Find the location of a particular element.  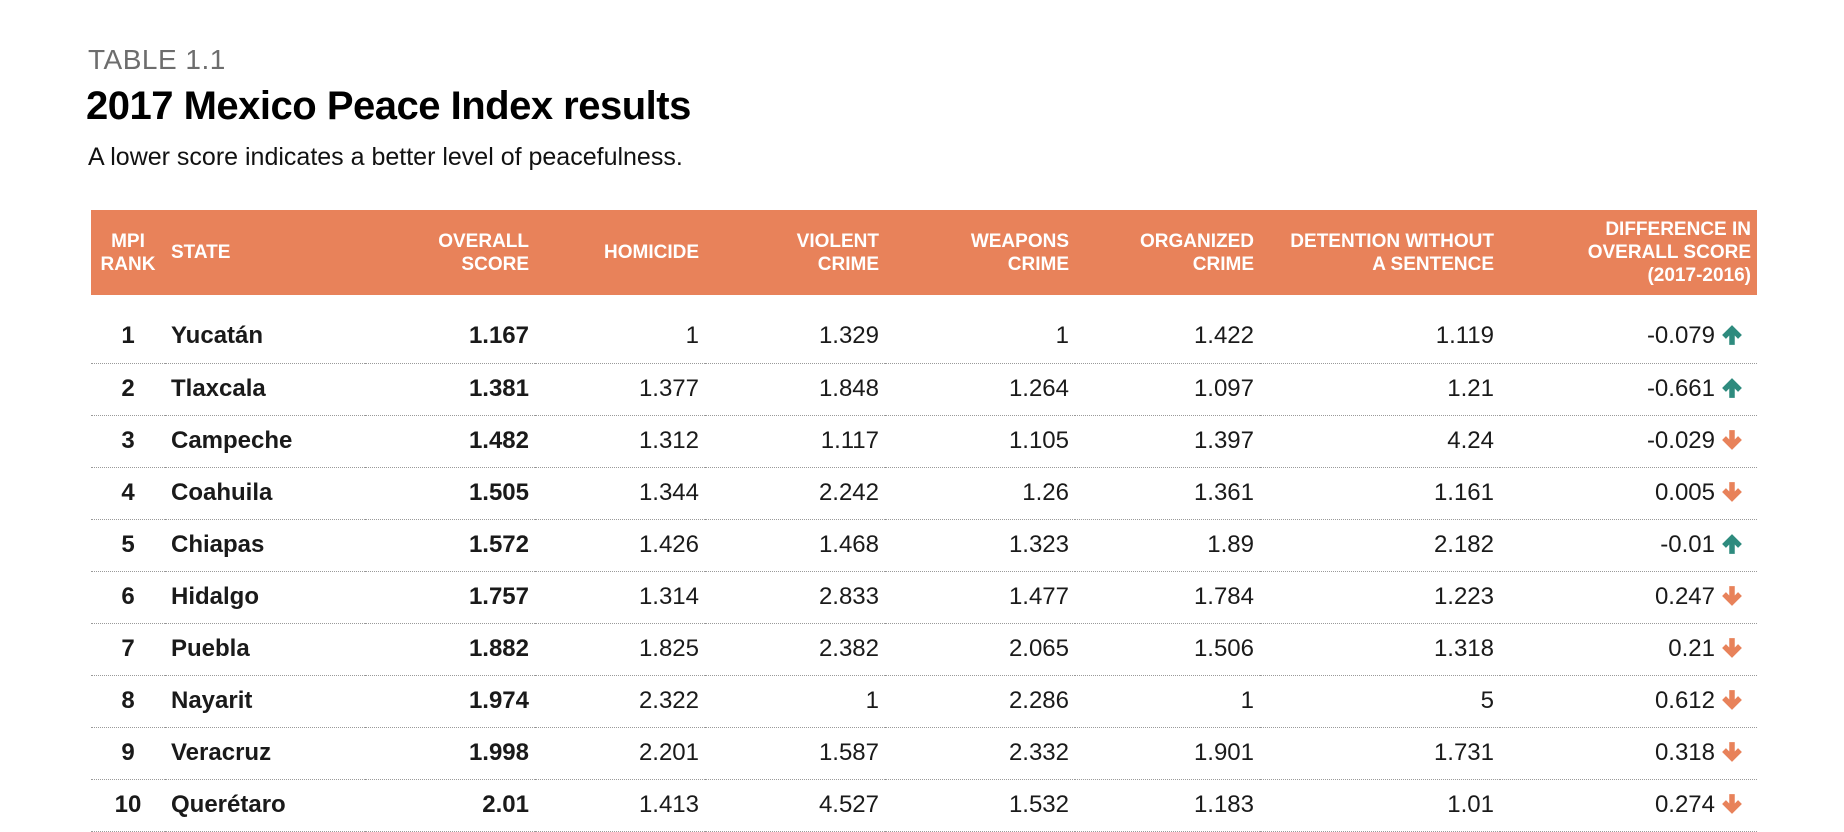

overall-score-cell: 1.482 is located at coordinates (450, 441).